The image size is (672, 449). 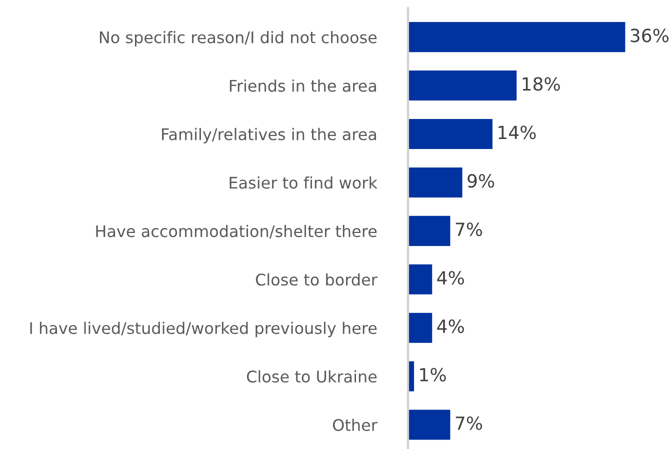 What do you see at coordinates (517, 133) in the screenshot?
I see `data-label: 14%` at bounding box center [517, 133].